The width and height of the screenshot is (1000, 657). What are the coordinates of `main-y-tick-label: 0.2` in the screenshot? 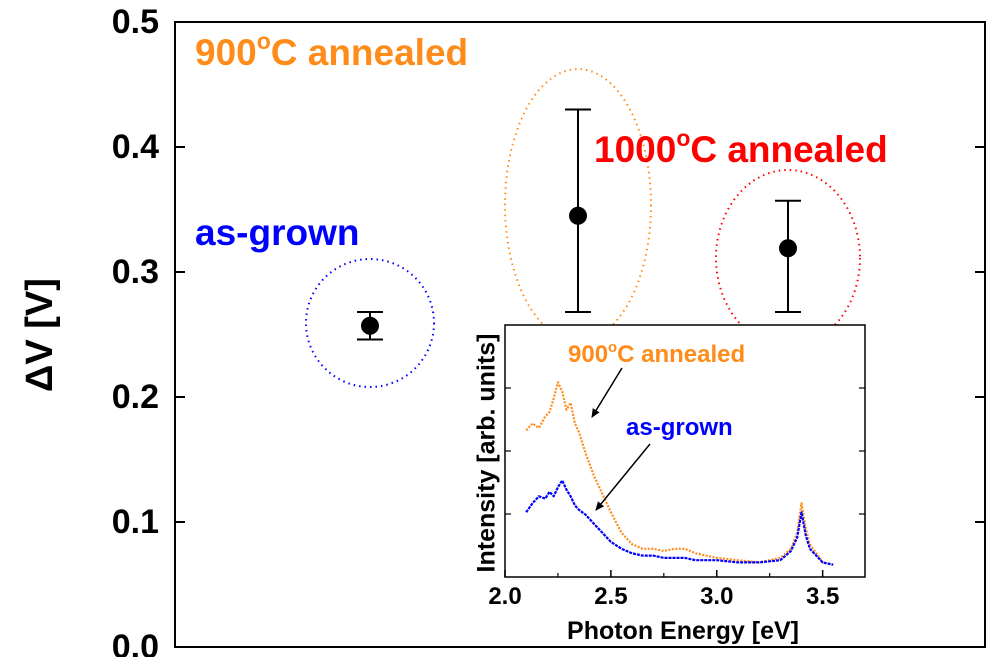 It's located at (135, 397).